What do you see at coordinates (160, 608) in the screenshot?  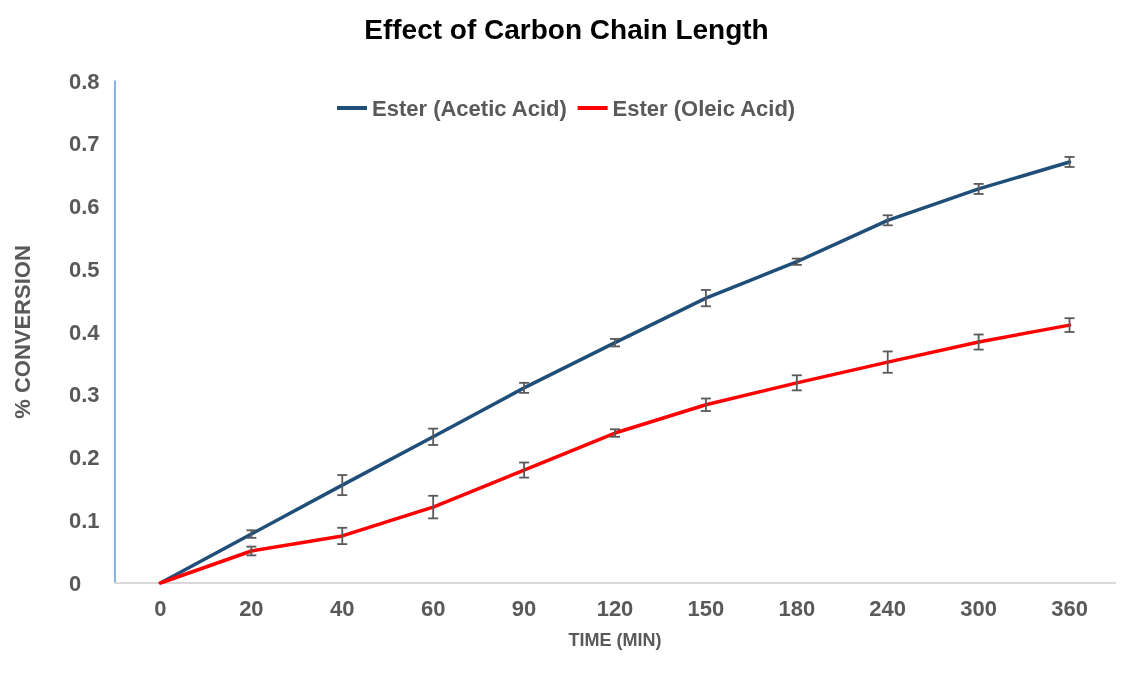 I see `x-tick-label: 0` at bounding box center [160, 608].